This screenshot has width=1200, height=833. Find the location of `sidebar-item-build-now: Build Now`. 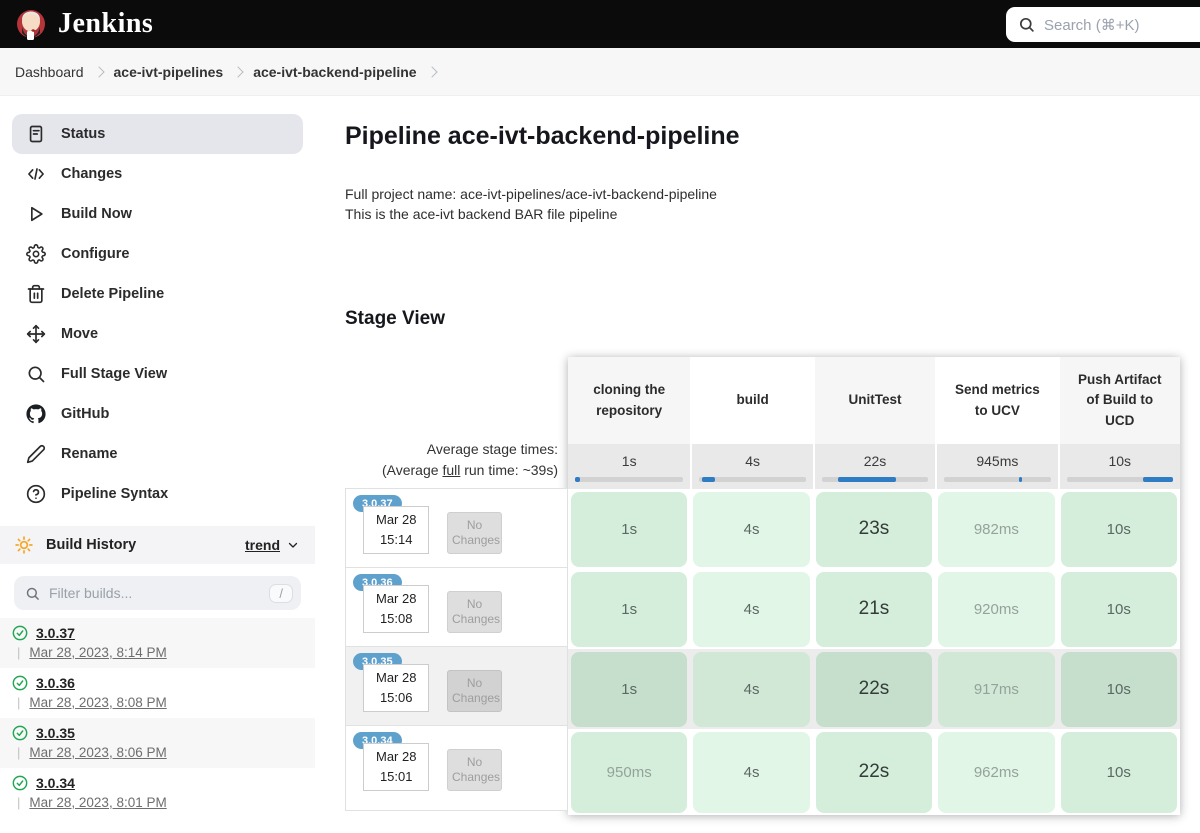

sidebar-item-build-now: Build Now is located at coordinates (157, 214).